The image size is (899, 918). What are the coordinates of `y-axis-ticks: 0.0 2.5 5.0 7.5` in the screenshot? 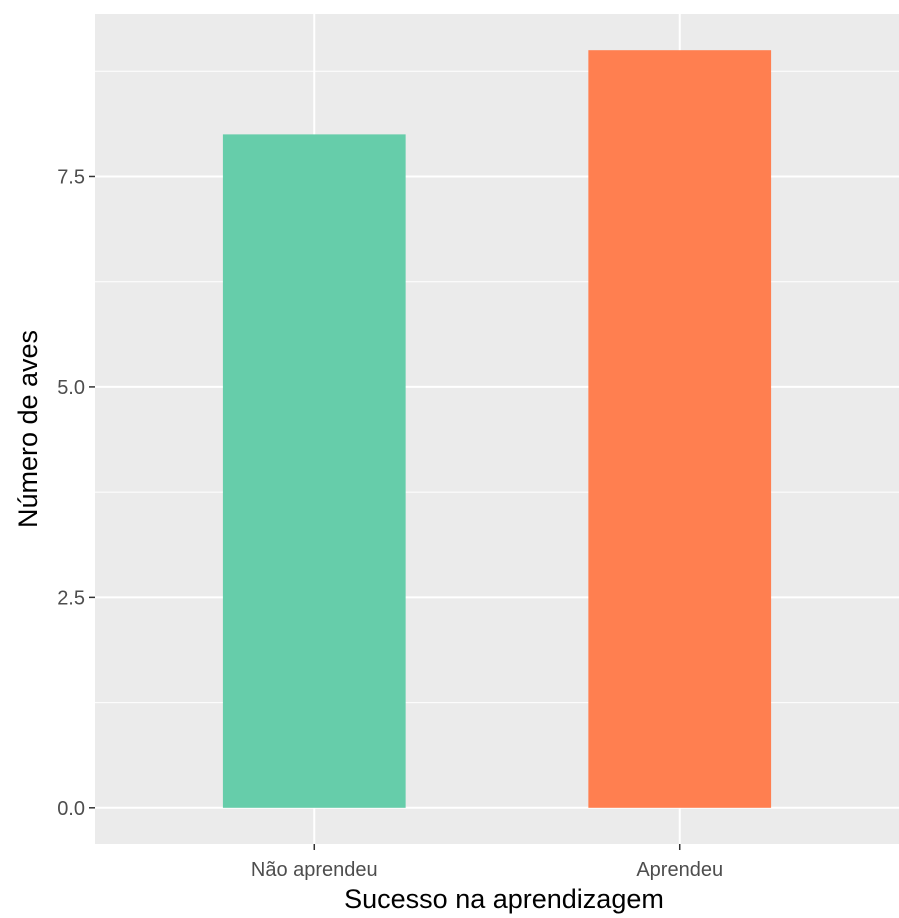 It's located at (76, 493).